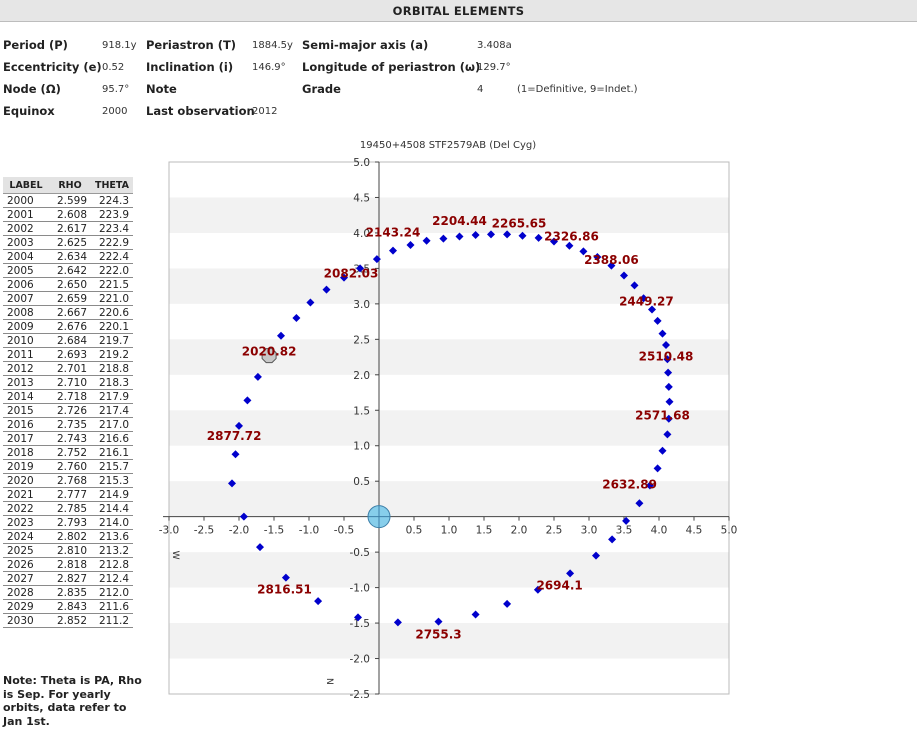  I want to click on cell-label: 2004, so click(26, 256).